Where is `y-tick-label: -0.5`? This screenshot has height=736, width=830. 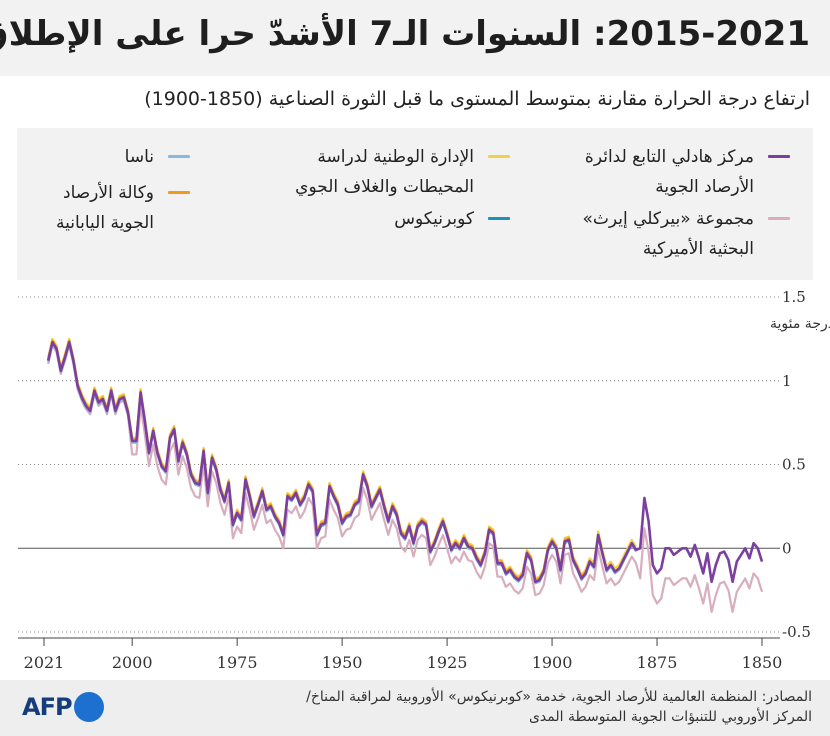 y-tick-label: -0.5 is located at coordinates (796, 632).